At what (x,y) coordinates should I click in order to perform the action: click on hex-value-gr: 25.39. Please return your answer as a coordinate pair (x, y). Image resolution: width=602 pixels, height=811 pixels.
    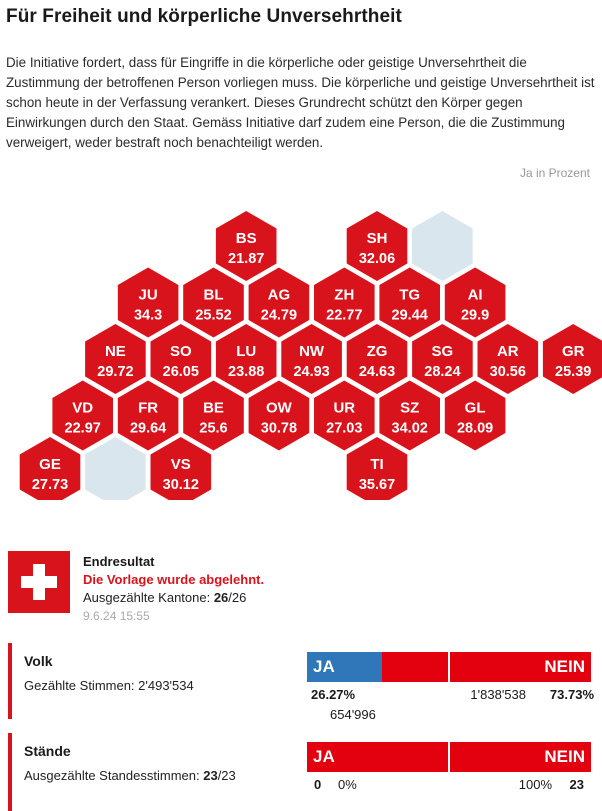
    Looking at the image, I should click on (573, 372).